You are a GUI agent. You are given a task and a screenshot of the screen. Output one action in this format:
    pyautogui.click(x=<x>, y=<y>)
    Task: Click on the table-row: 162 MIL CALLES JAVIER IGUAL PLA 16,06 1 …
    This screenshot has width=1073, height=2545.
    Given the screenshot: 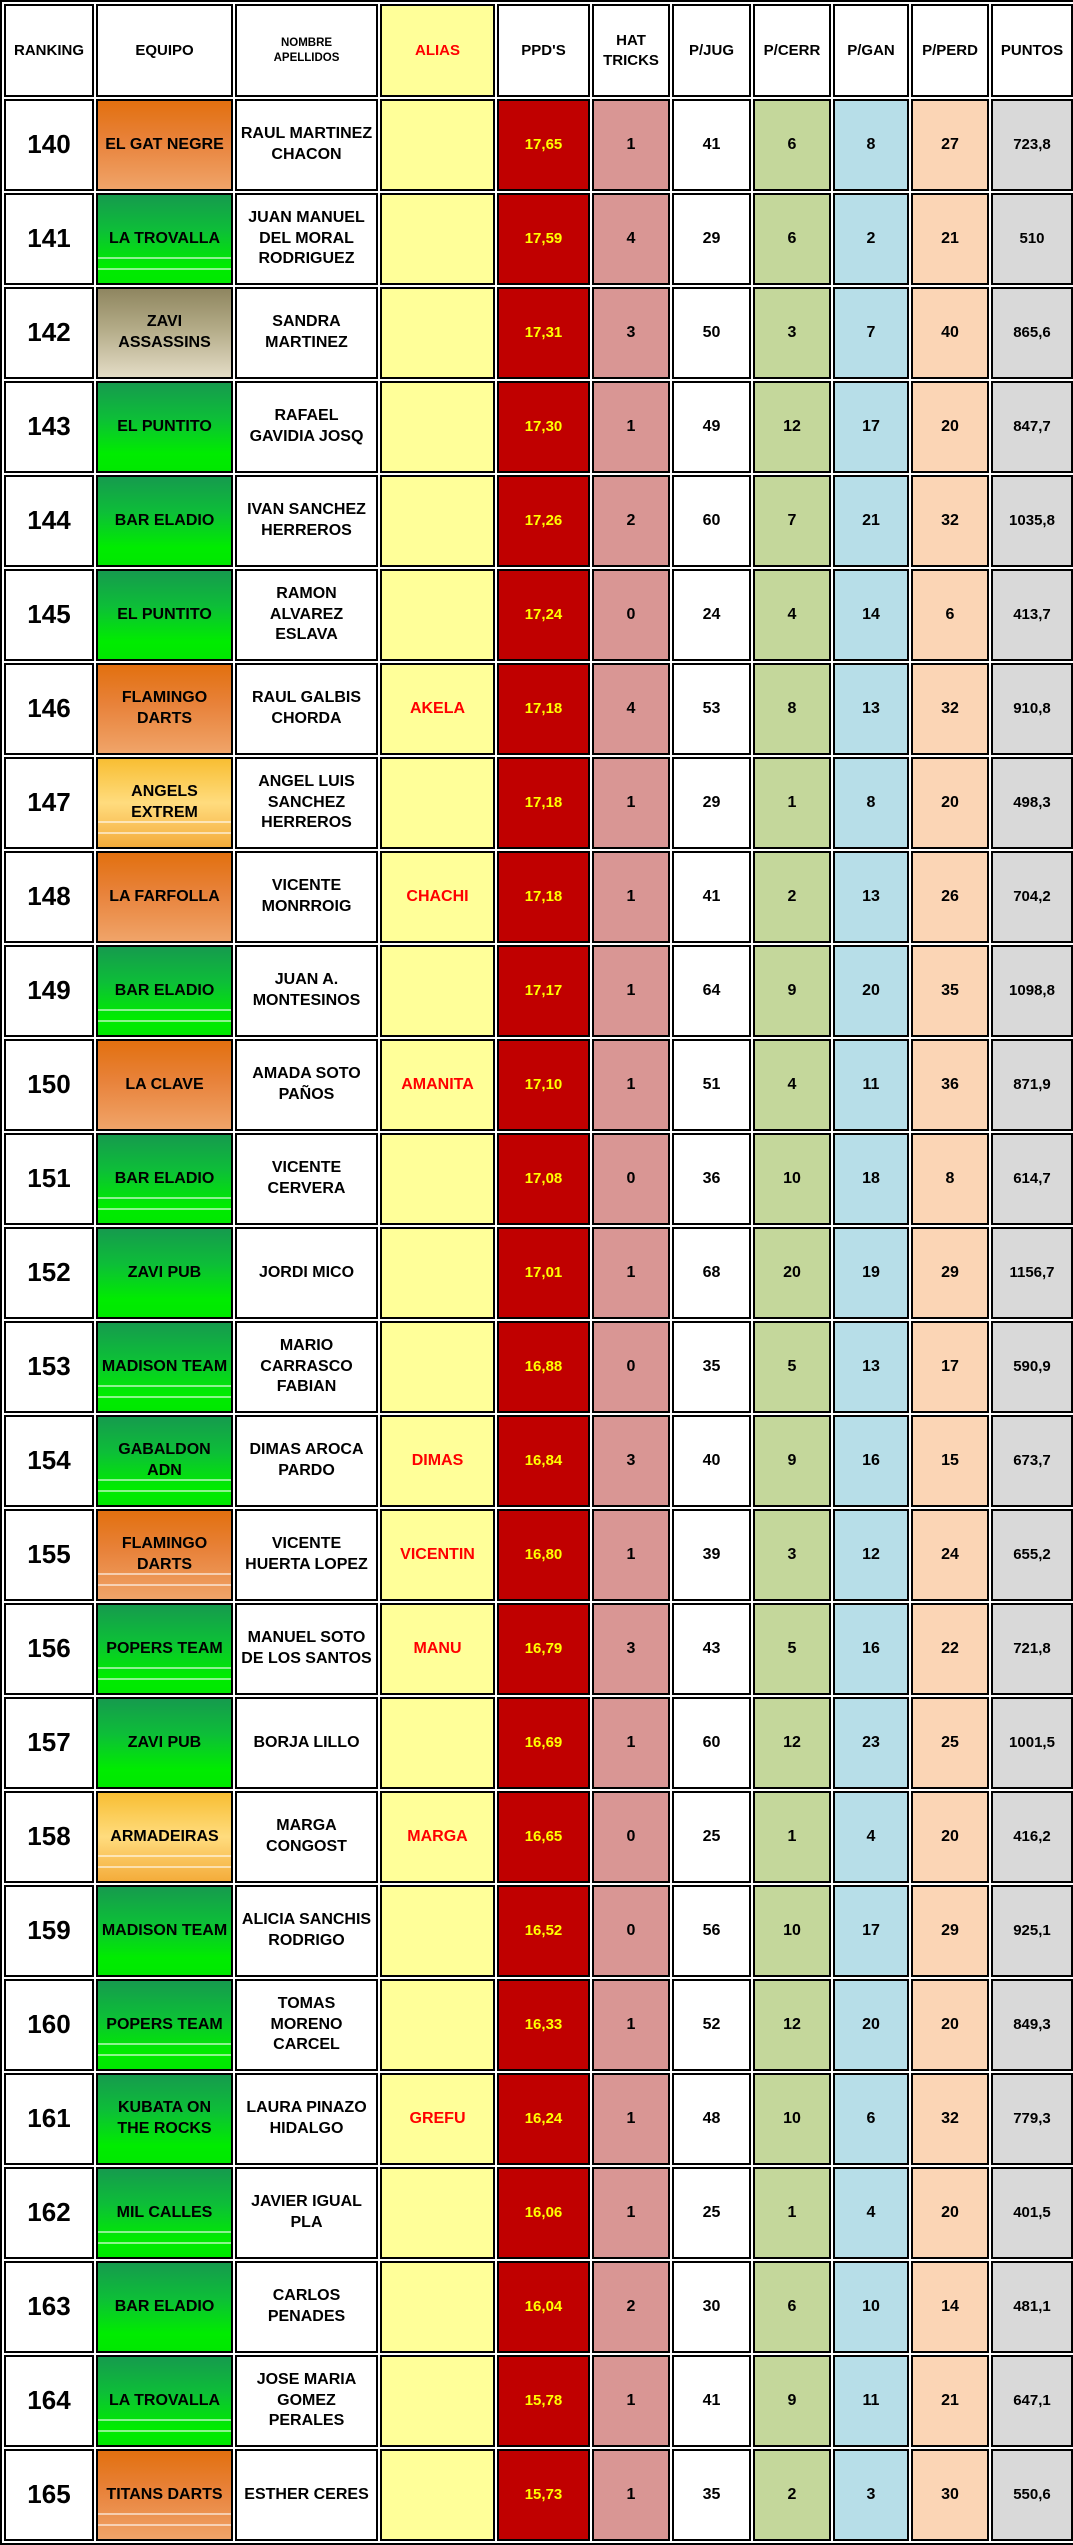 What is the action you would take?
    pyautogui.click(x=538, y=2213)
    